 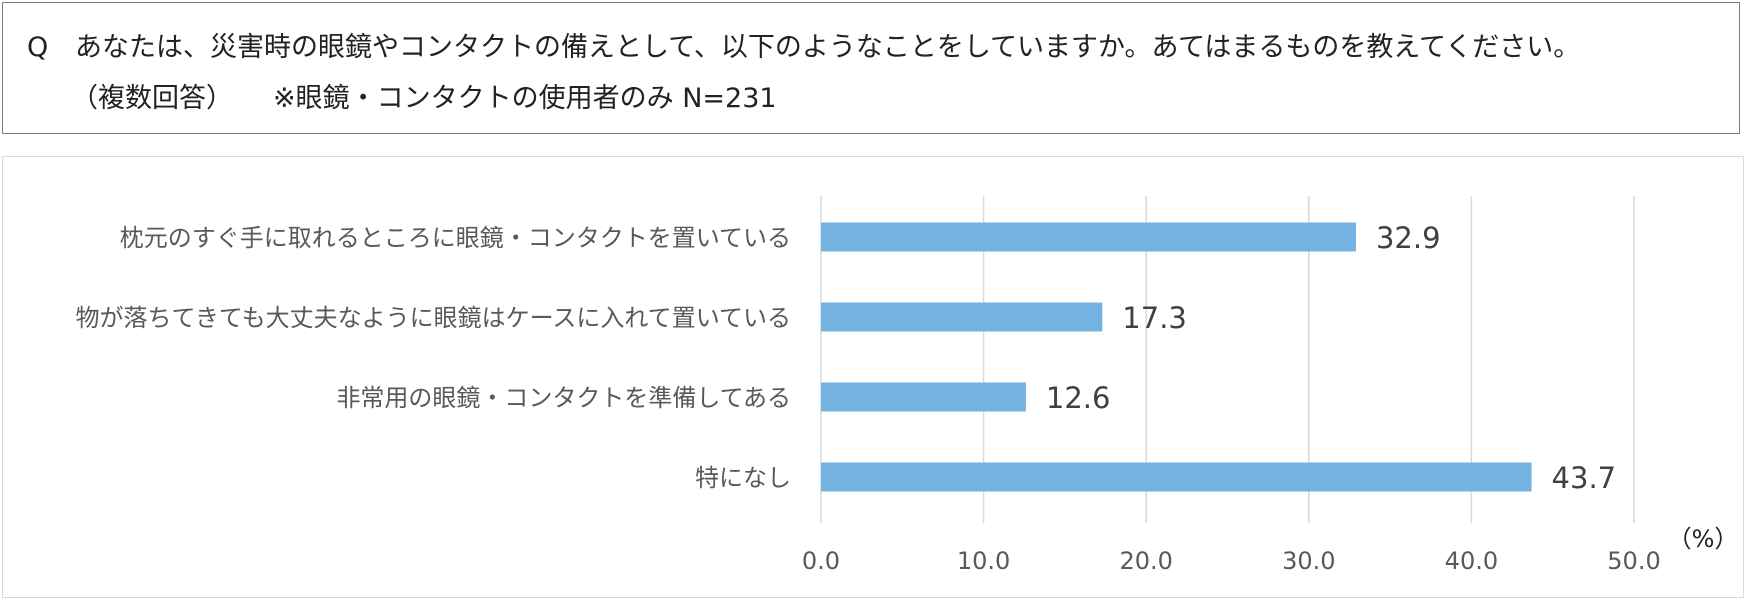 I want to click on category-label: 枕元のすぐ手に取れるところに眼鏡・コンタクトを置いている, so click(x=455, y=238).